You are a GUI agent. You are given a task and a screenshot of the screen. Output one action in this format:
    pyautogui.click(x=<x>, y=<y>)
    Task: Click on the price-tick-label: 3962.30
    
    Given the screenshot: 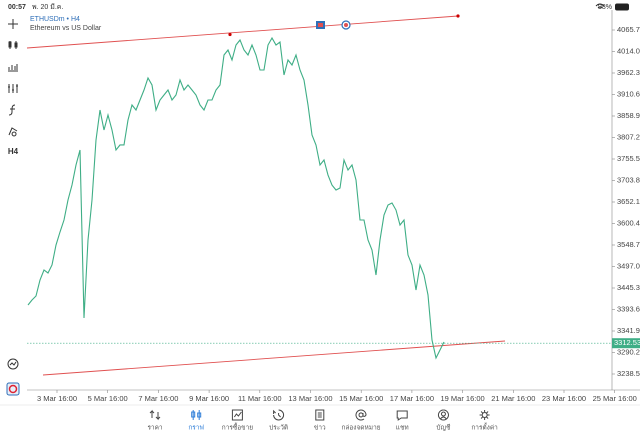 What is the action you would take?
    pyautogui.click(x=628, y=72)
    